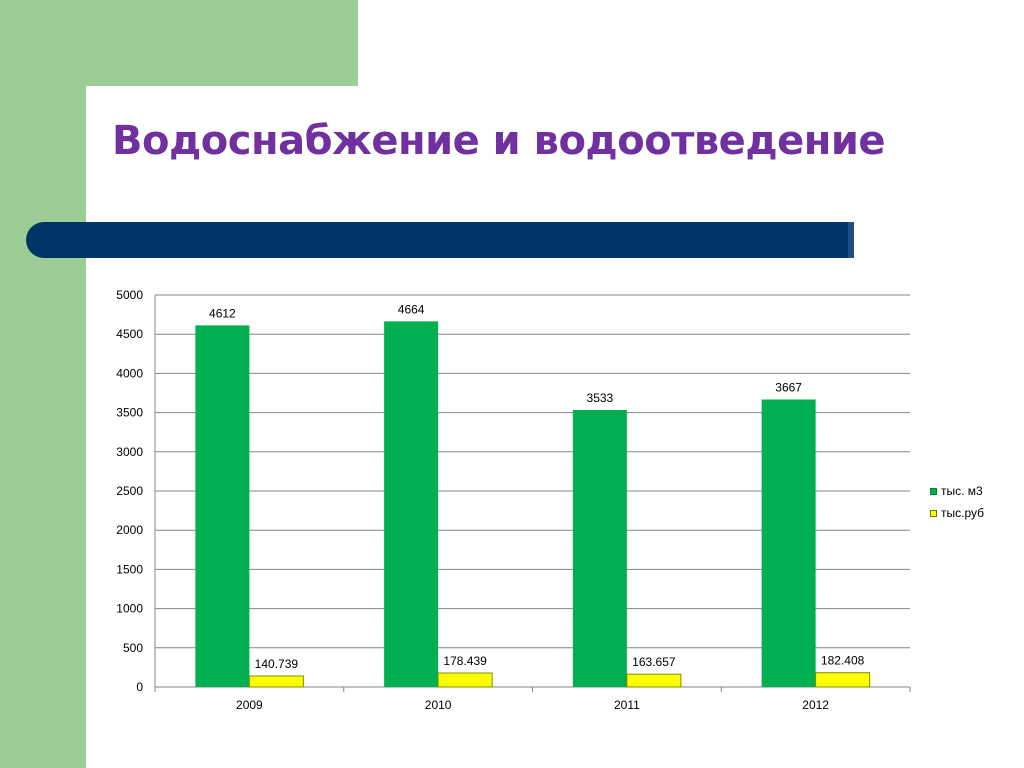 The width and height of the screenshot is (1024, 768). What do you see at coordinates (654, 662) in the screenshot?
I see `data-label-series-2: 163.657` at bounding box center [654, 662].